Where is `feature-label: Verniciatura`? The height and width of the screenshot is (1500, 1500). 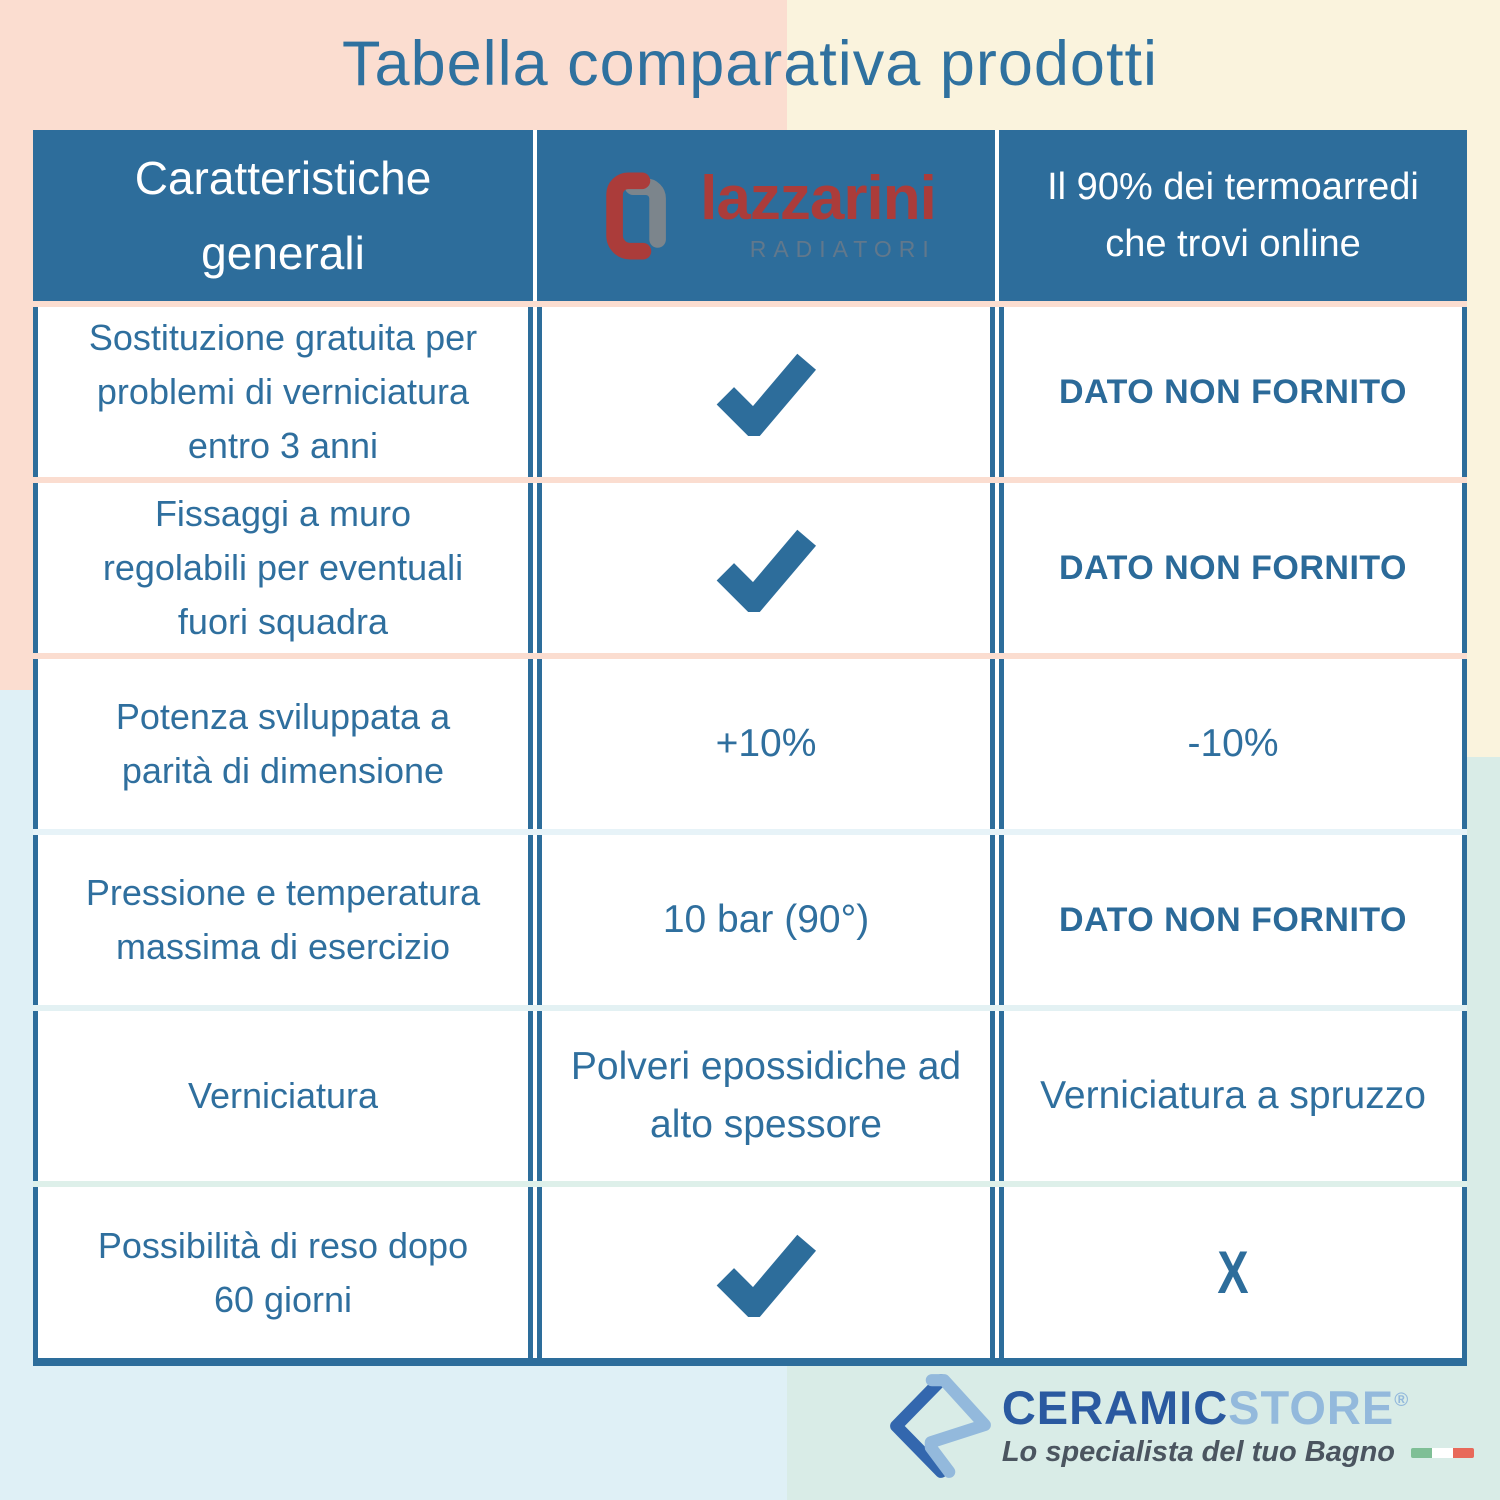 feature-label: Verniciatura is located at coordinates (283, 1095).